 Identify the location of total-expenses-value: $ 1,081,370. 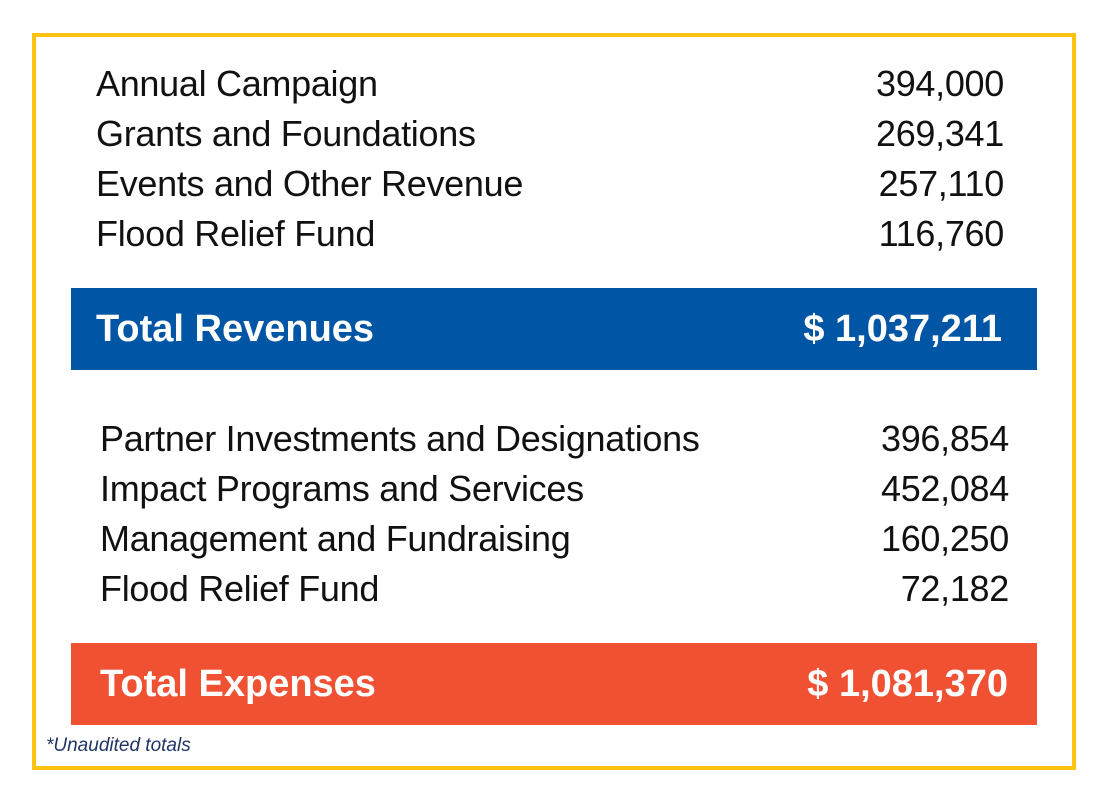
(907, 684).